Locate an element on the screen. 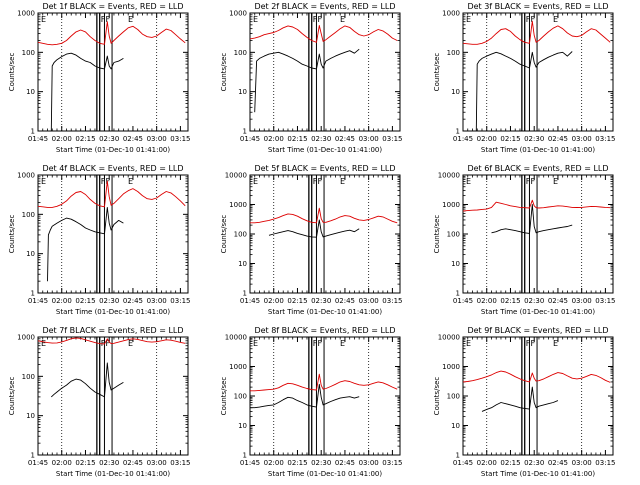 The width and height of the screenshot is (640, 485). panel-title: Det 6f BLACK = Events, RED = LLD is located at coordinates (537, 168).